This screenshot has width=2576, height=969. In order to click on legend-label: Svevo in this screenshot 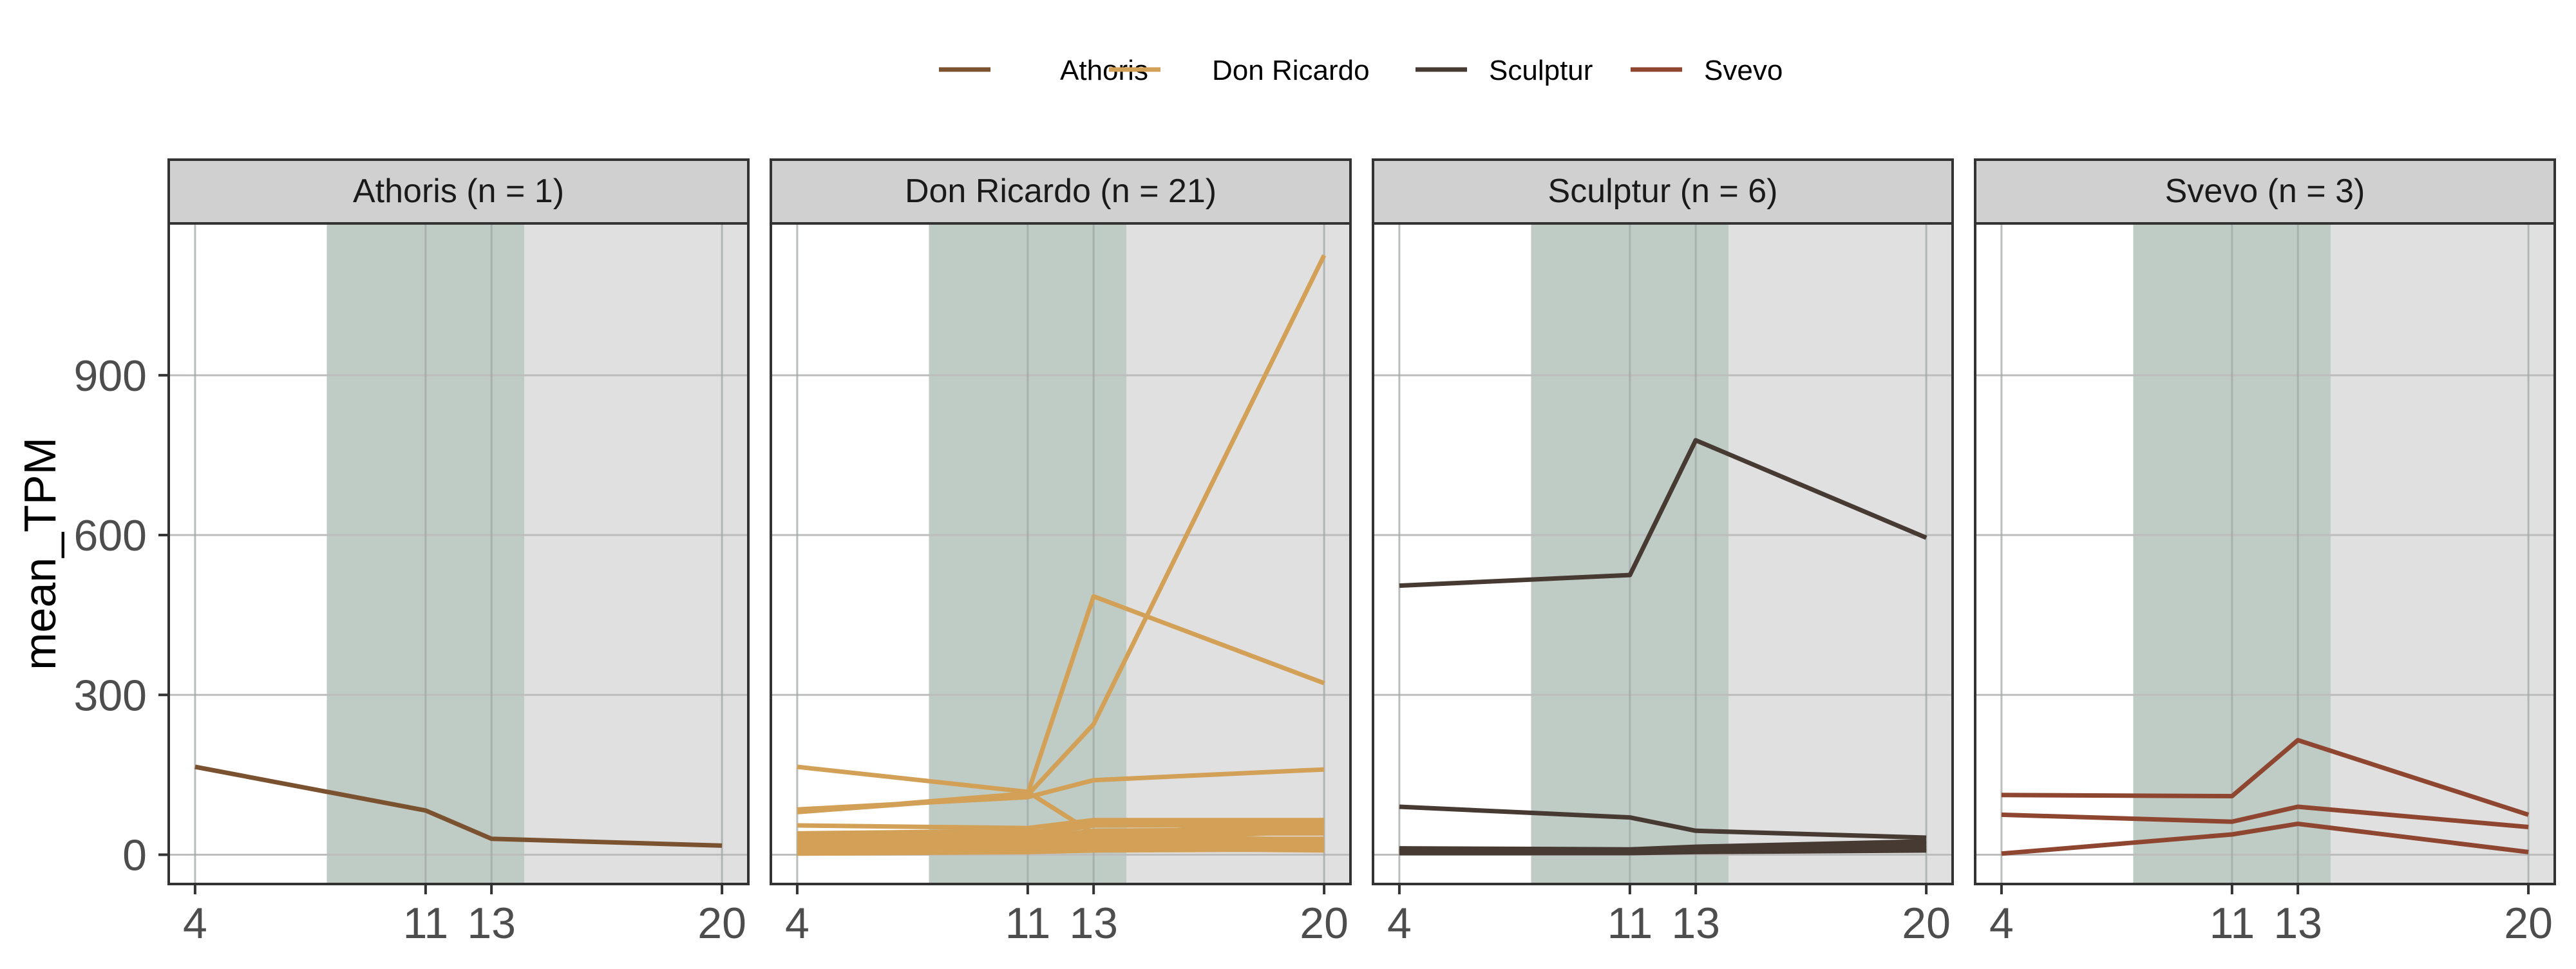, I will do `click(1743, 70)`.